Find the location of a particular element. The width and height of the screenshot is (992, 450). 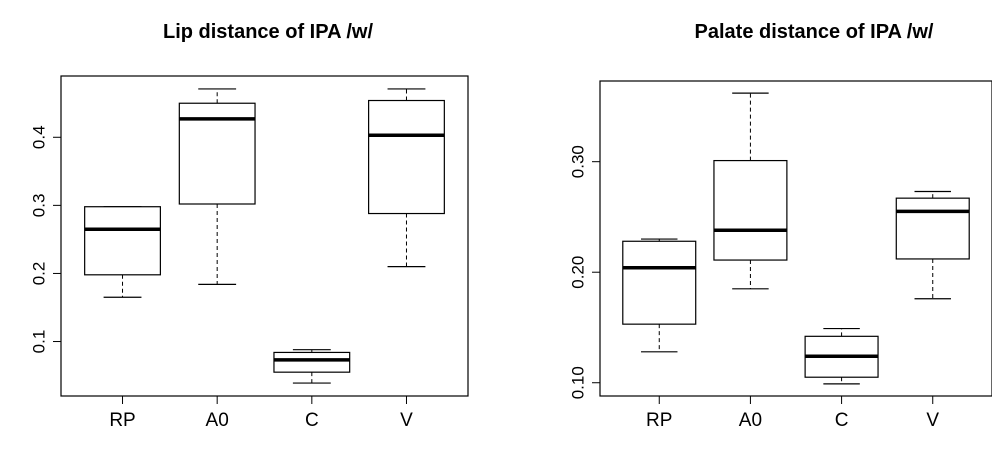

palate-box-V is located at coordinates (932, 245).